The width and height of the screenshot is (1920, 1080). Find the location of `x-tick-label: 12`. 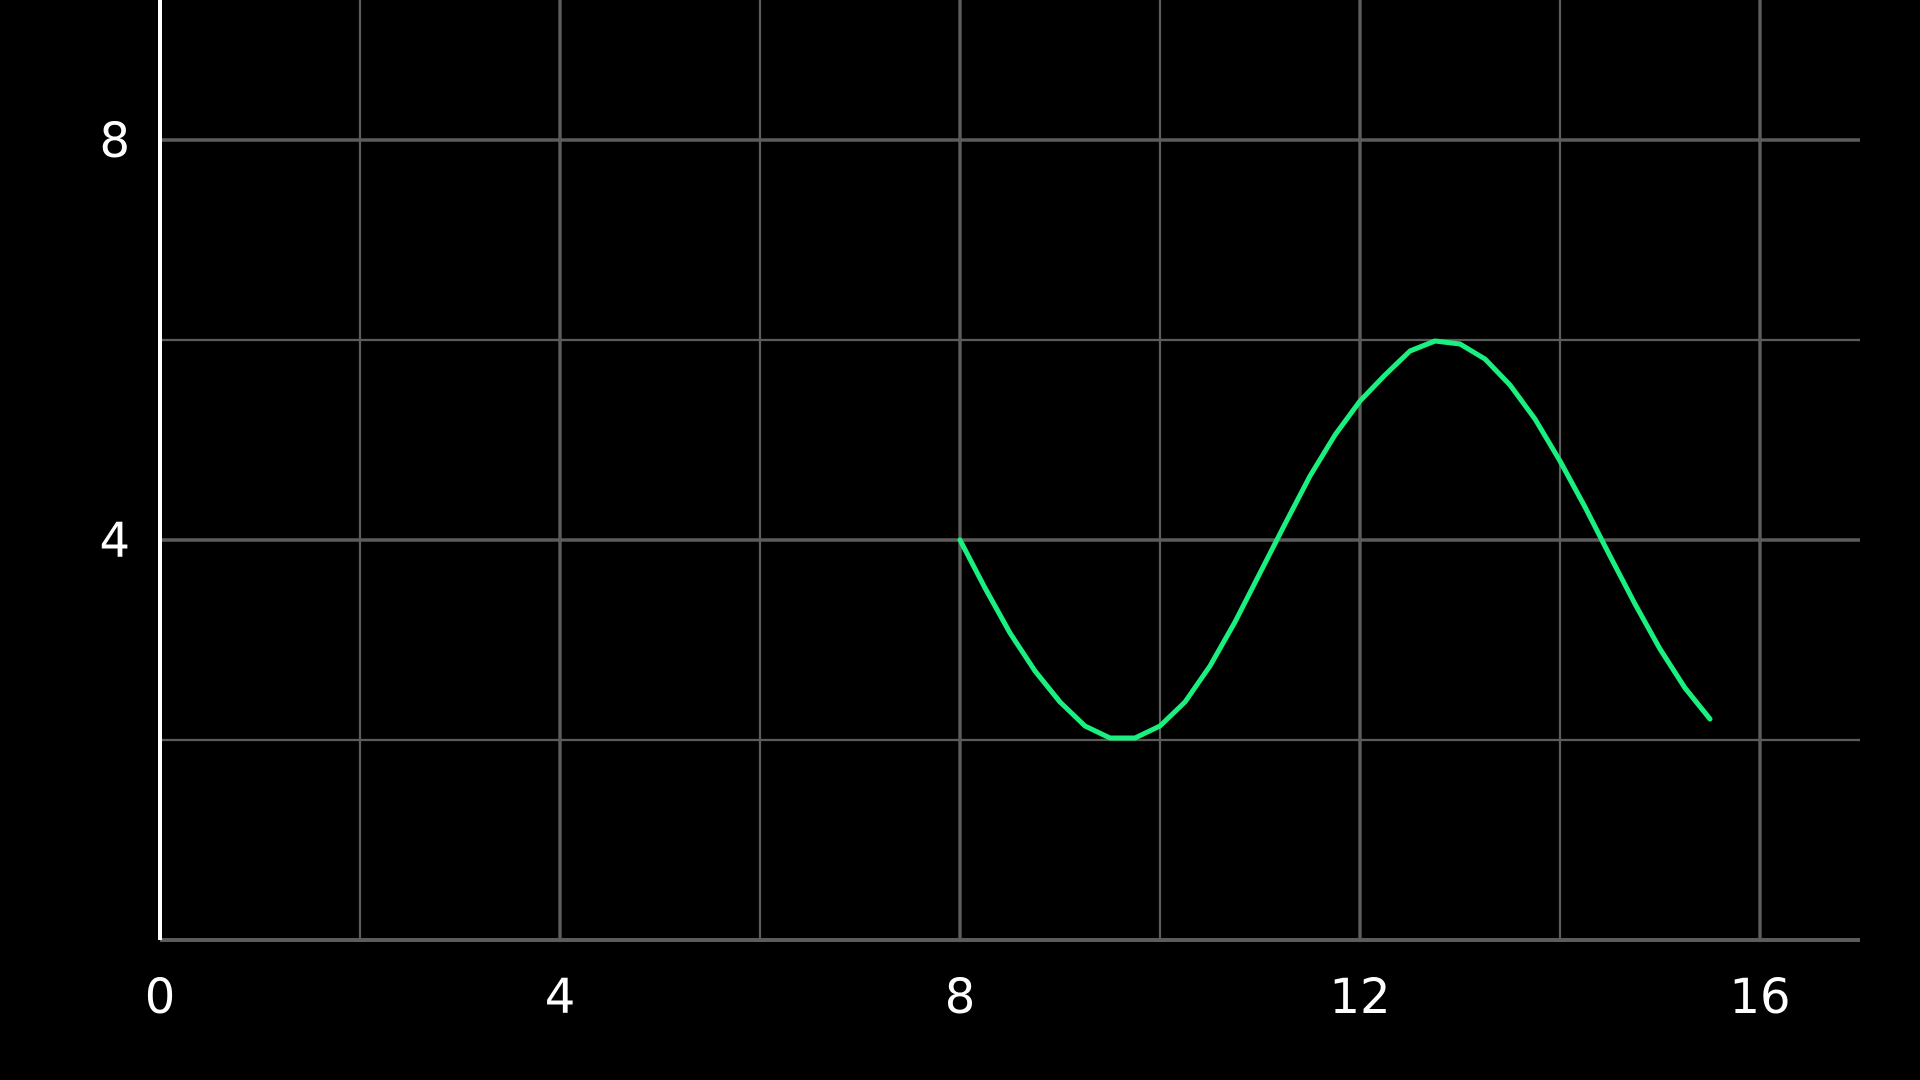

x-tick-label: 12 is located at coordinates (1359, 997).